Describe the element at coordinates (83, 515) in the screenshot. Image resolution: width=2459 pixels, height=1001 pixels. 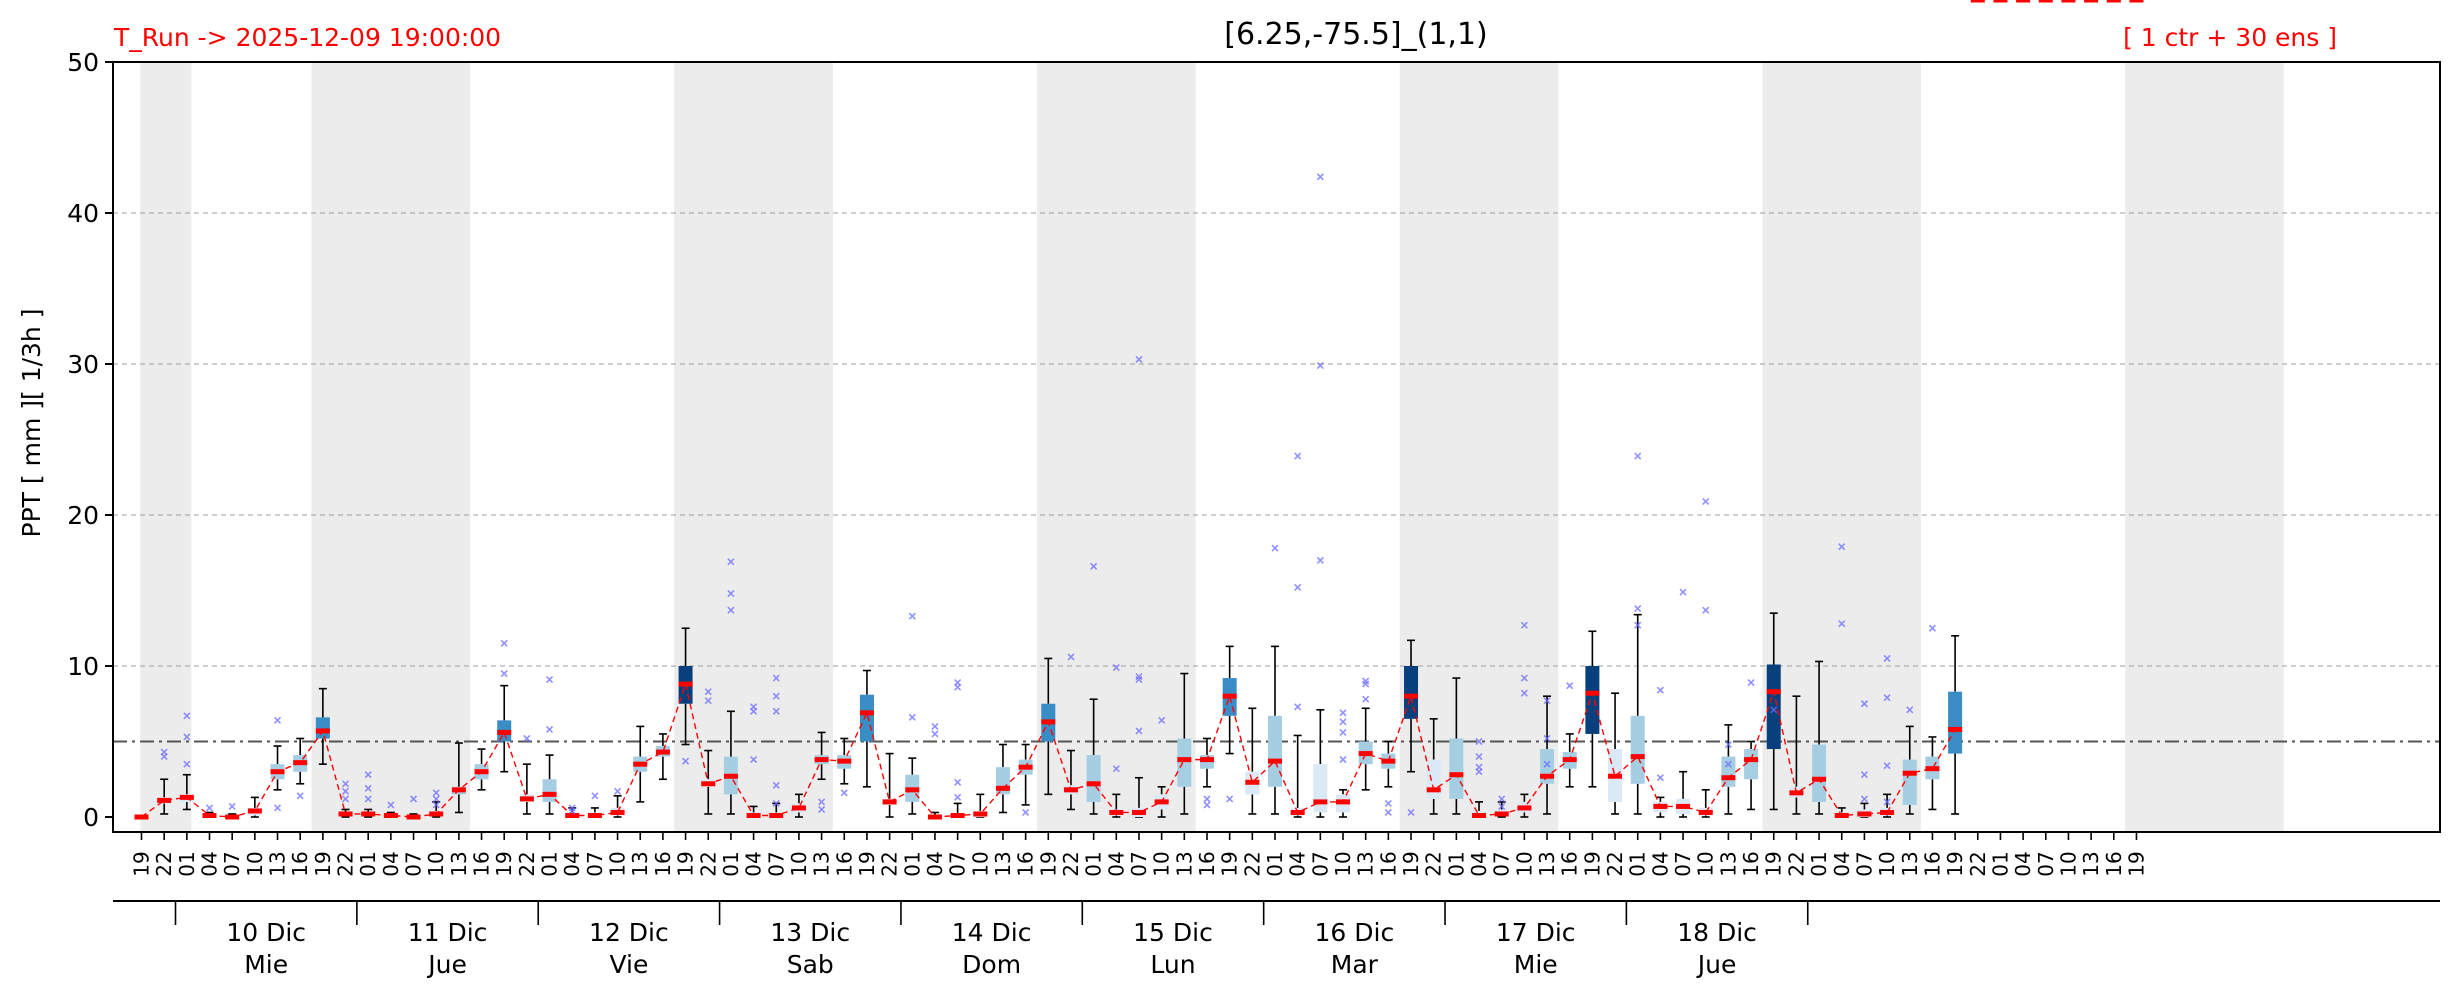
I see `y-tick-label: 20` at that location.